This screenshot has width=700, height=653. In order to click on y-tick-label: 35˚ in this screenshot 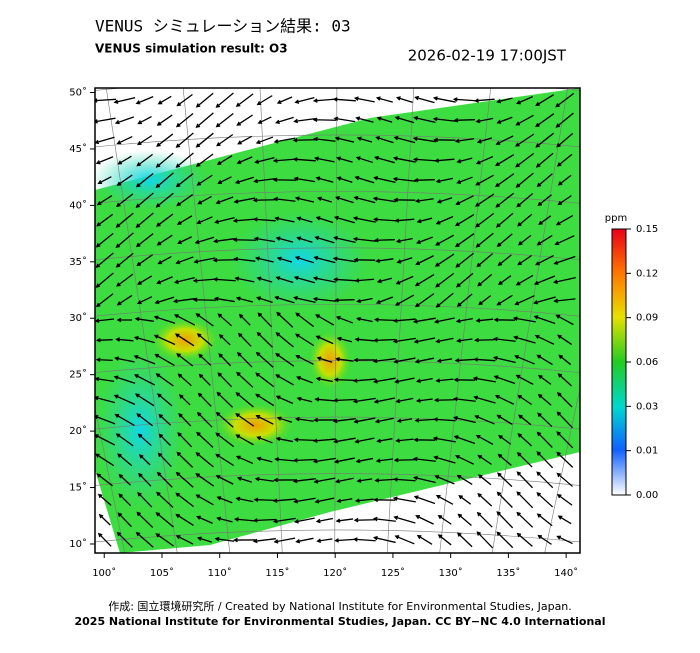, I will do `click(78, 262)`.